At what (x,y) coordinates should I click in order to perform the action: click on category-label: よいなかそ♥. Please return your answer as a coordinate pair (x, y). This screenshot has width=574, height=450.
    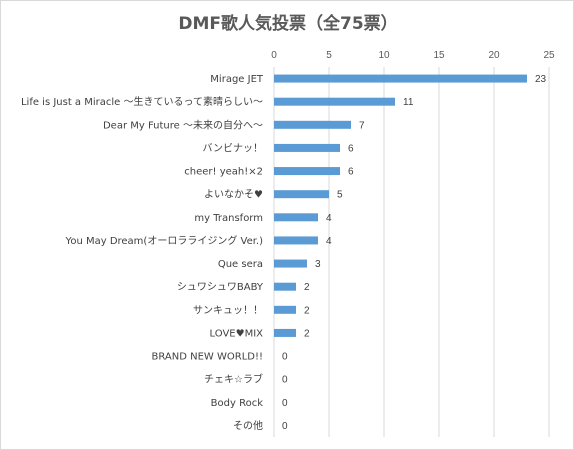
    Looking at the image, I should click on (233, 195).